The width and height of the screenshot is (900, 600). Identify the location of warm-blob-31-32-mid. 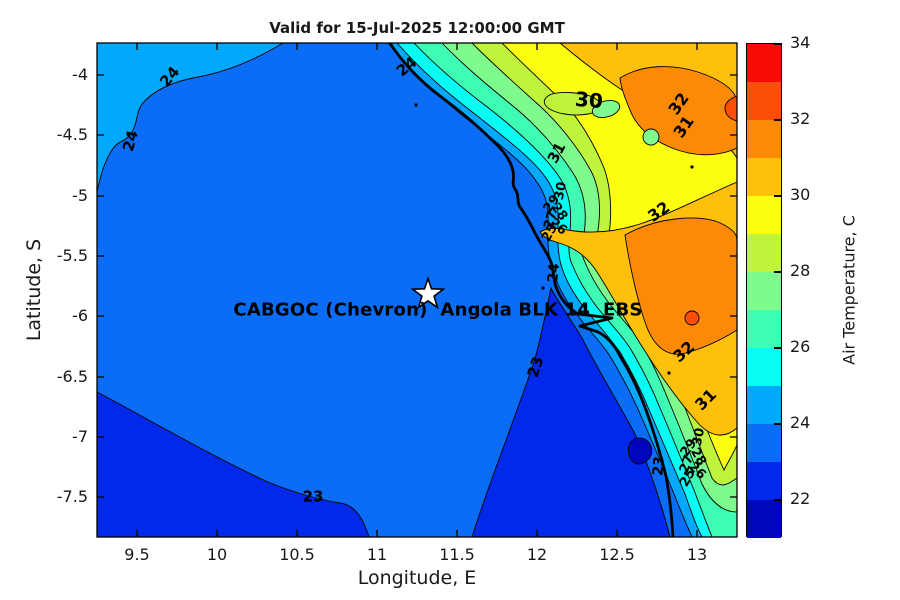
(680, 286).